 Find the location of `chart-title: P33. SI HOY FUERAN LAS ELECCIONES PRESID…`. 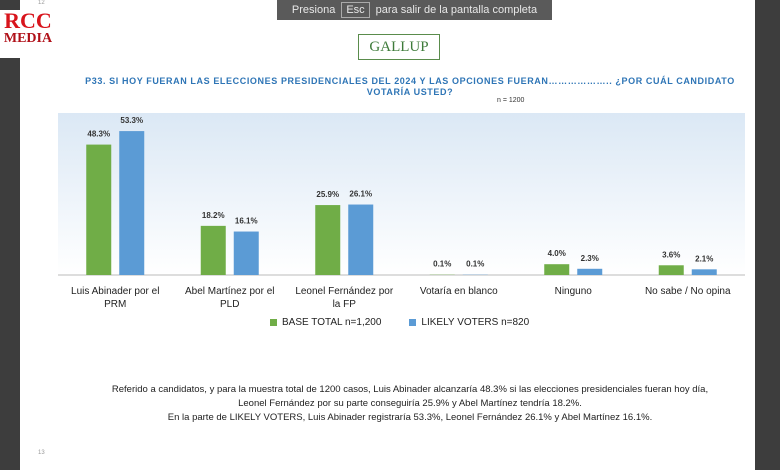

chart-title: P33. SI HOY FUERAN LAS ELECCIONES PRESID… is located at coordinates (410, 86).